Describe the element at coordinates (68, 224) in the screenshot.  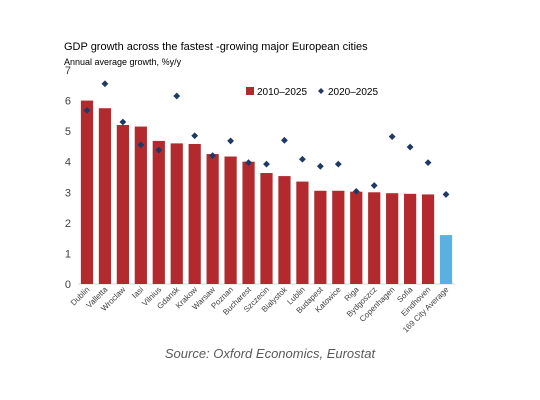
I see `y-tick-label: 2` at that location.